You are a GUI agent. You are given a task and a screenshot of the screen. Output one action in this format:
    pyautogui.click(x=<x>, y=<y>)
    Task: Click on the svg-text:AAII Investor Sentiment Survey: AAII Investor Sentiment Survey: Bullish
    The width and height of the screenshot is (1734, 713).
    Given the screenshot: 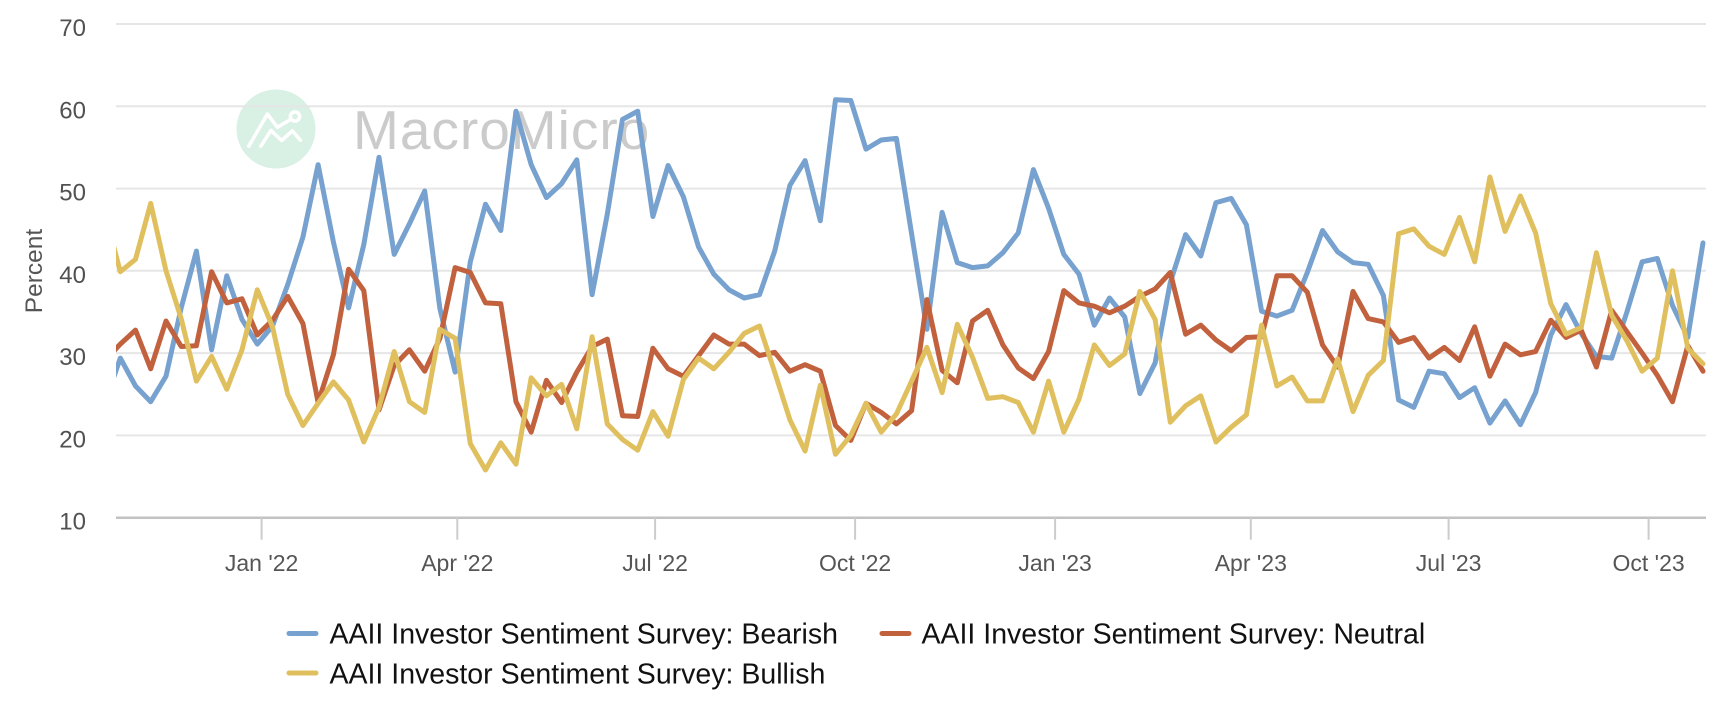 What is the action you would take?
    pyautogui.click(x=578, y=675)
    